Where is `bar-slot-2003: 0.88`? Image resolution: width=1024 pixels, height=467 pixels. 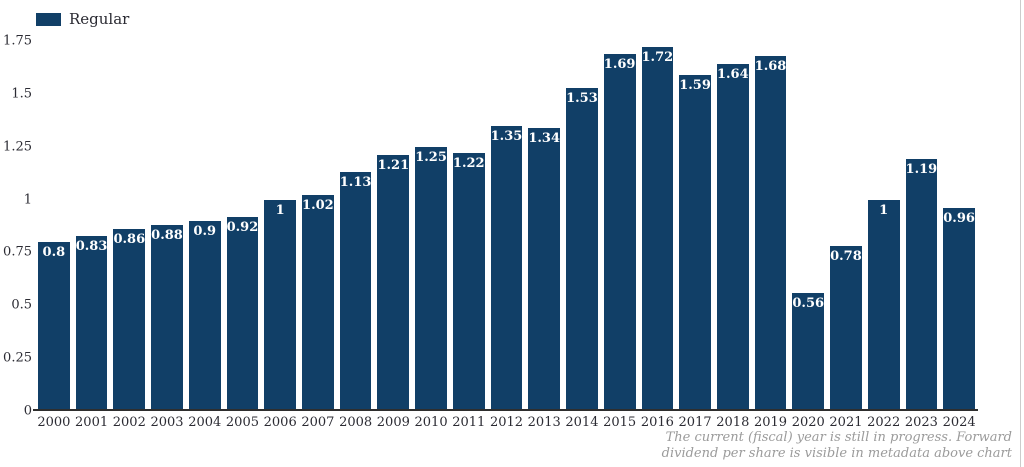 bar-slot-2003: 0.88 is located at coordinates (167, 226).